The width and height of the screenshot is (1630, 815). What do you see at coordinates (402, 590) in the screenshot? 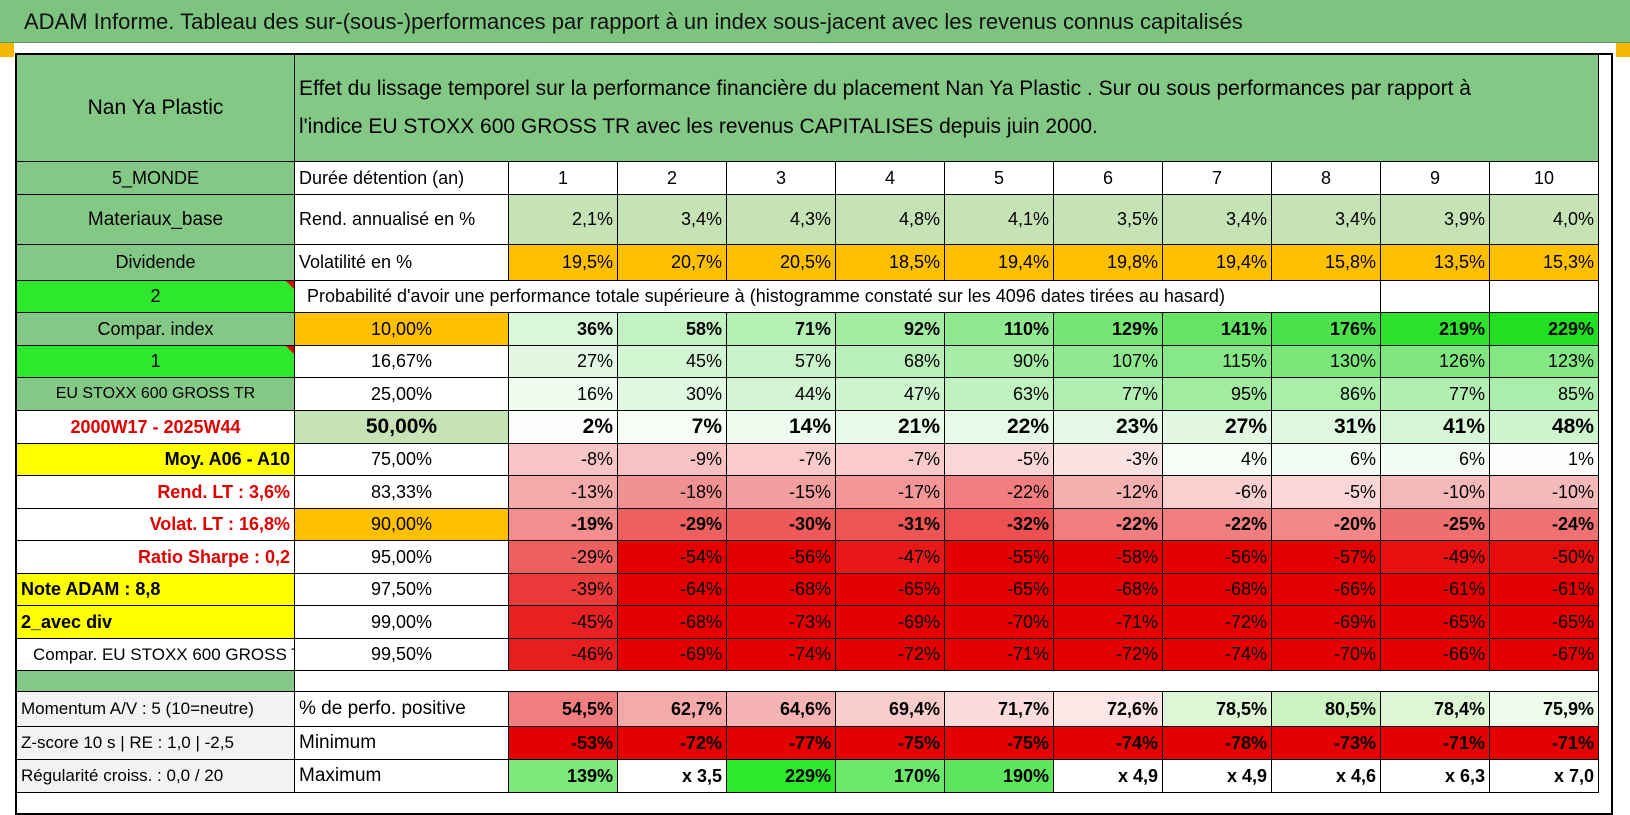
I see `percentile-level: 97,50%` at bounding box center [402, 590].